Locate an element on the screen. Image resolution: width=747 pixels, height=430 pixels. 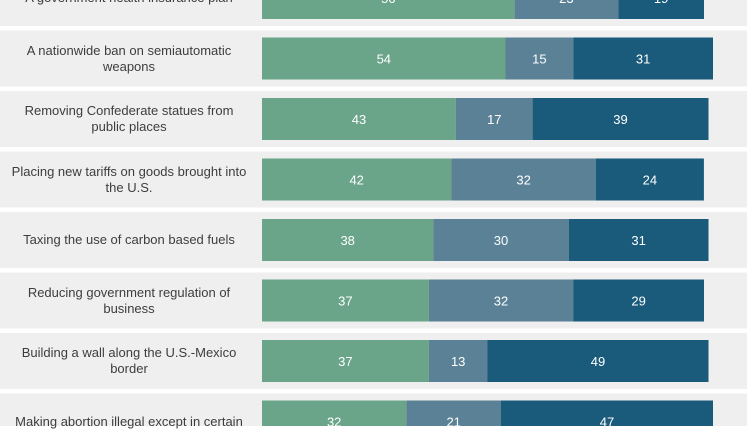
data-label: 15 is located at coordinates (539, 59).